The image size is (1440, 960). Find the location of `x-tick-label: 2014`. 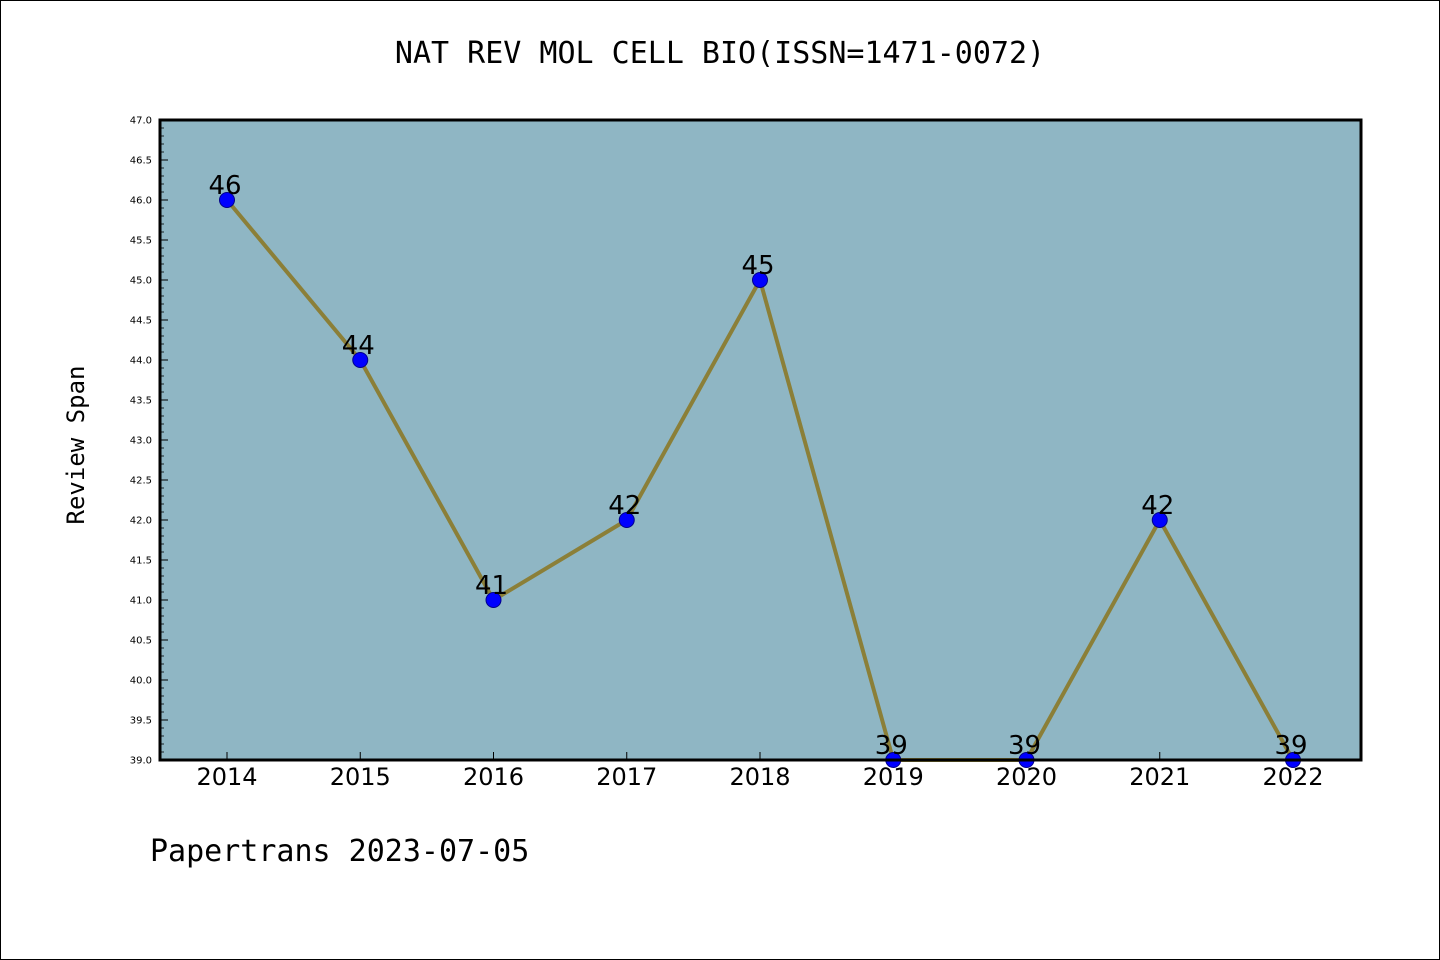

x-tick-label: 2014 is located at coordinates (226, 777).